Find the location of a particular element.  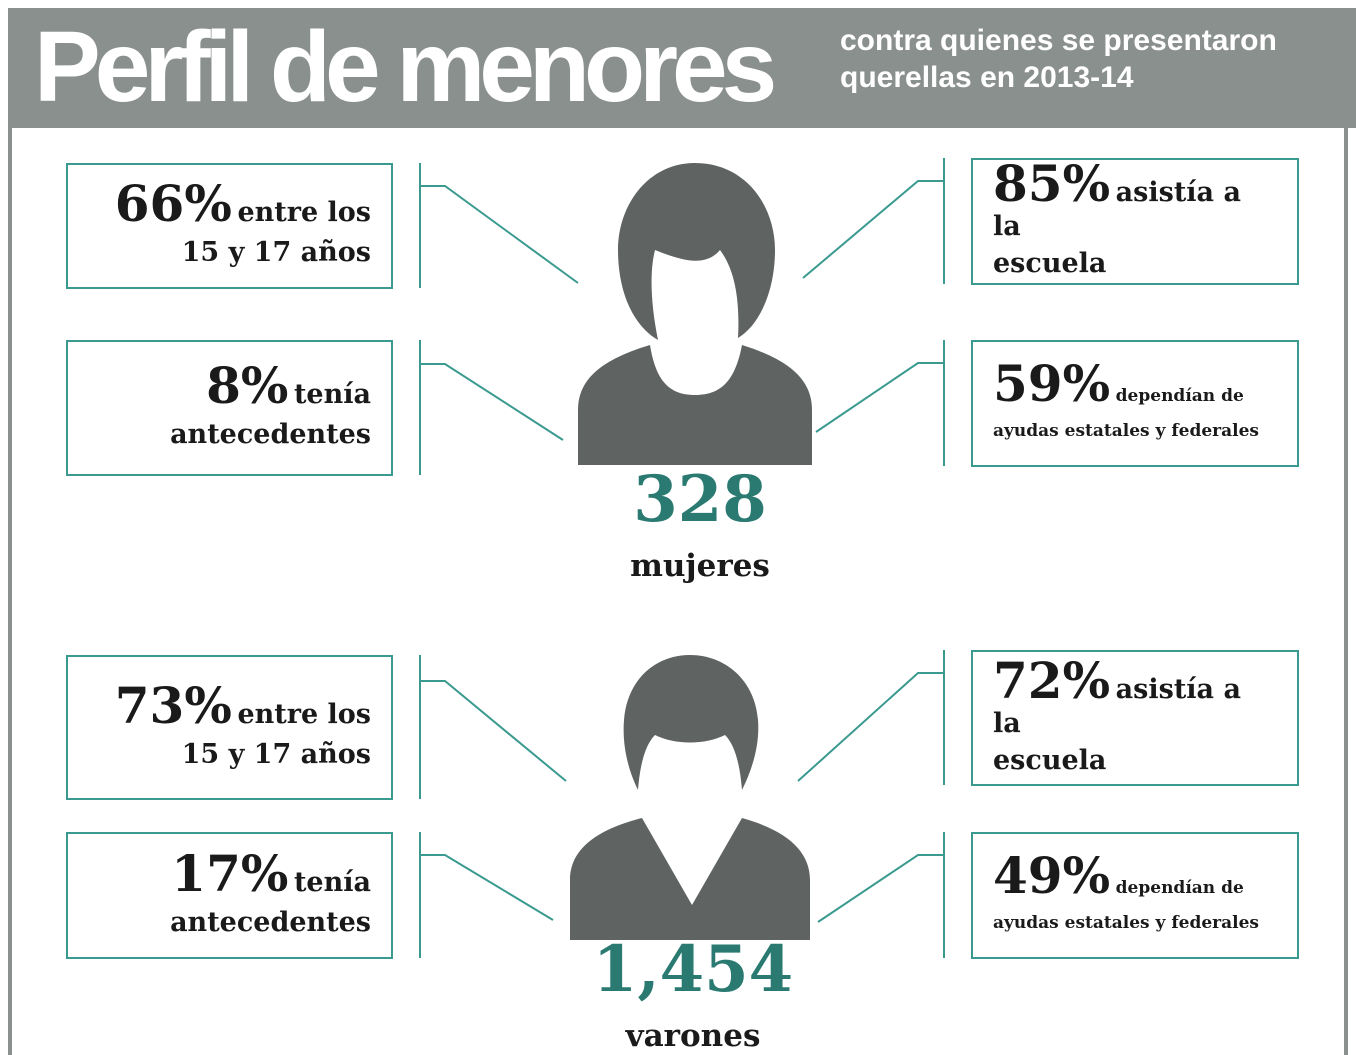

fact-box: 72% asistía a la escuela is located at coordinates (1135, 718).